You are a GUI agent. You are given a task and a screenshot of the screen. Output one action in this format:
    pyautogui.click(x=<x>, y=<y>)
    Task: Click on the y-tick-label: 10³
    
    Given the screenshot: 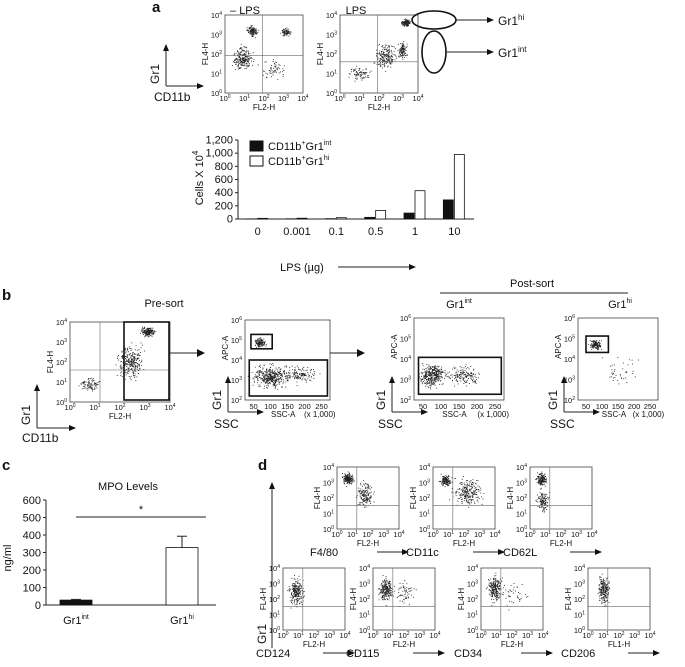 What is the action you would take?
    pyautogui.click(x=424, y=483)
    